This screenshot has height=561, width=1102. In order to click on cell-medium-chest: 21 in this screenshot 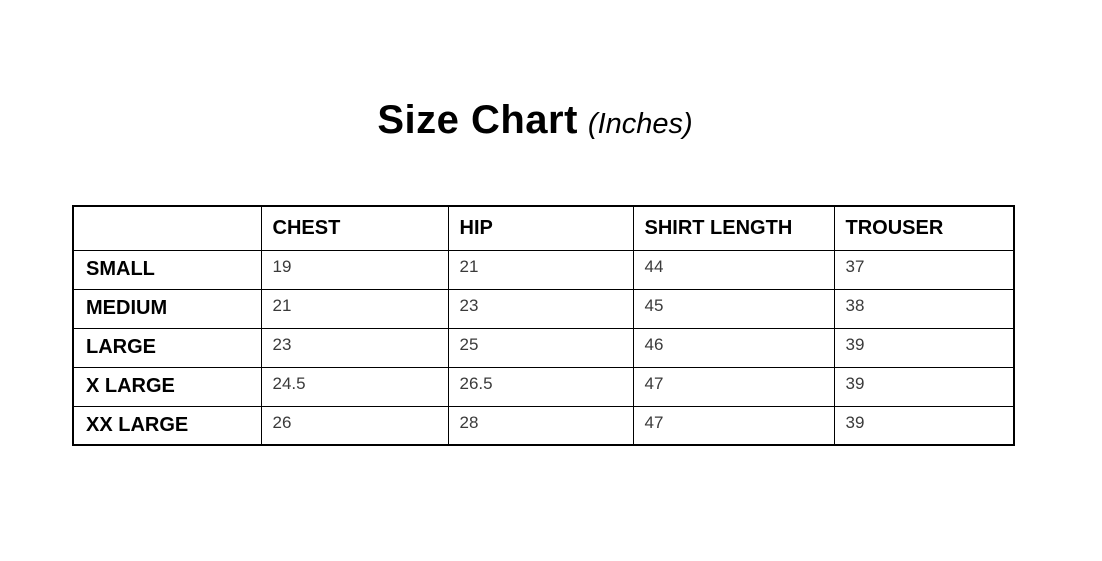, I will do `click(354, 308)`.